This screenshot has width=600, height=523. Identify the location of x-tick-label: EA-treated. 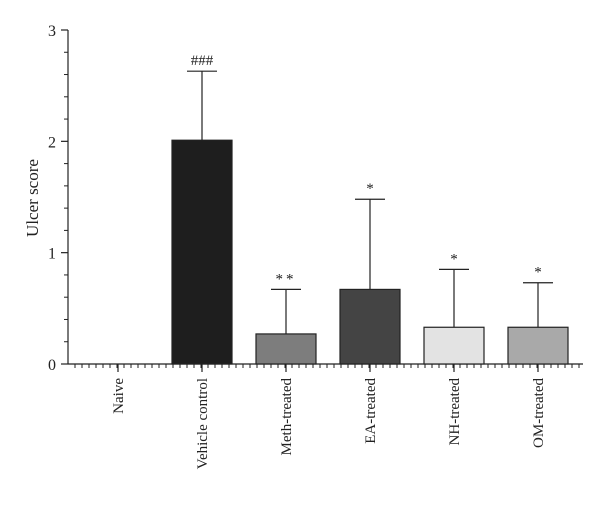
(371, 411).